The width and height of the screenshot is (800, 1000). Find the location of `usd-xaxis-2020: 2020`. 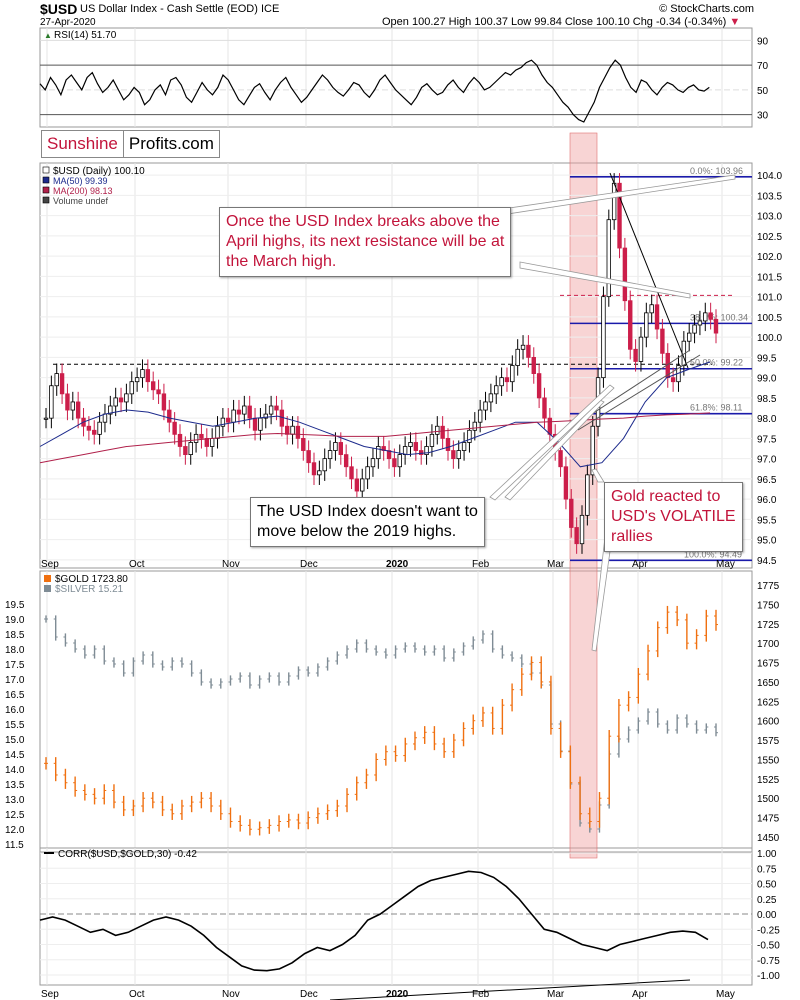

usd-xaxis-2020: 2020 is located at coordinates (397, 564).